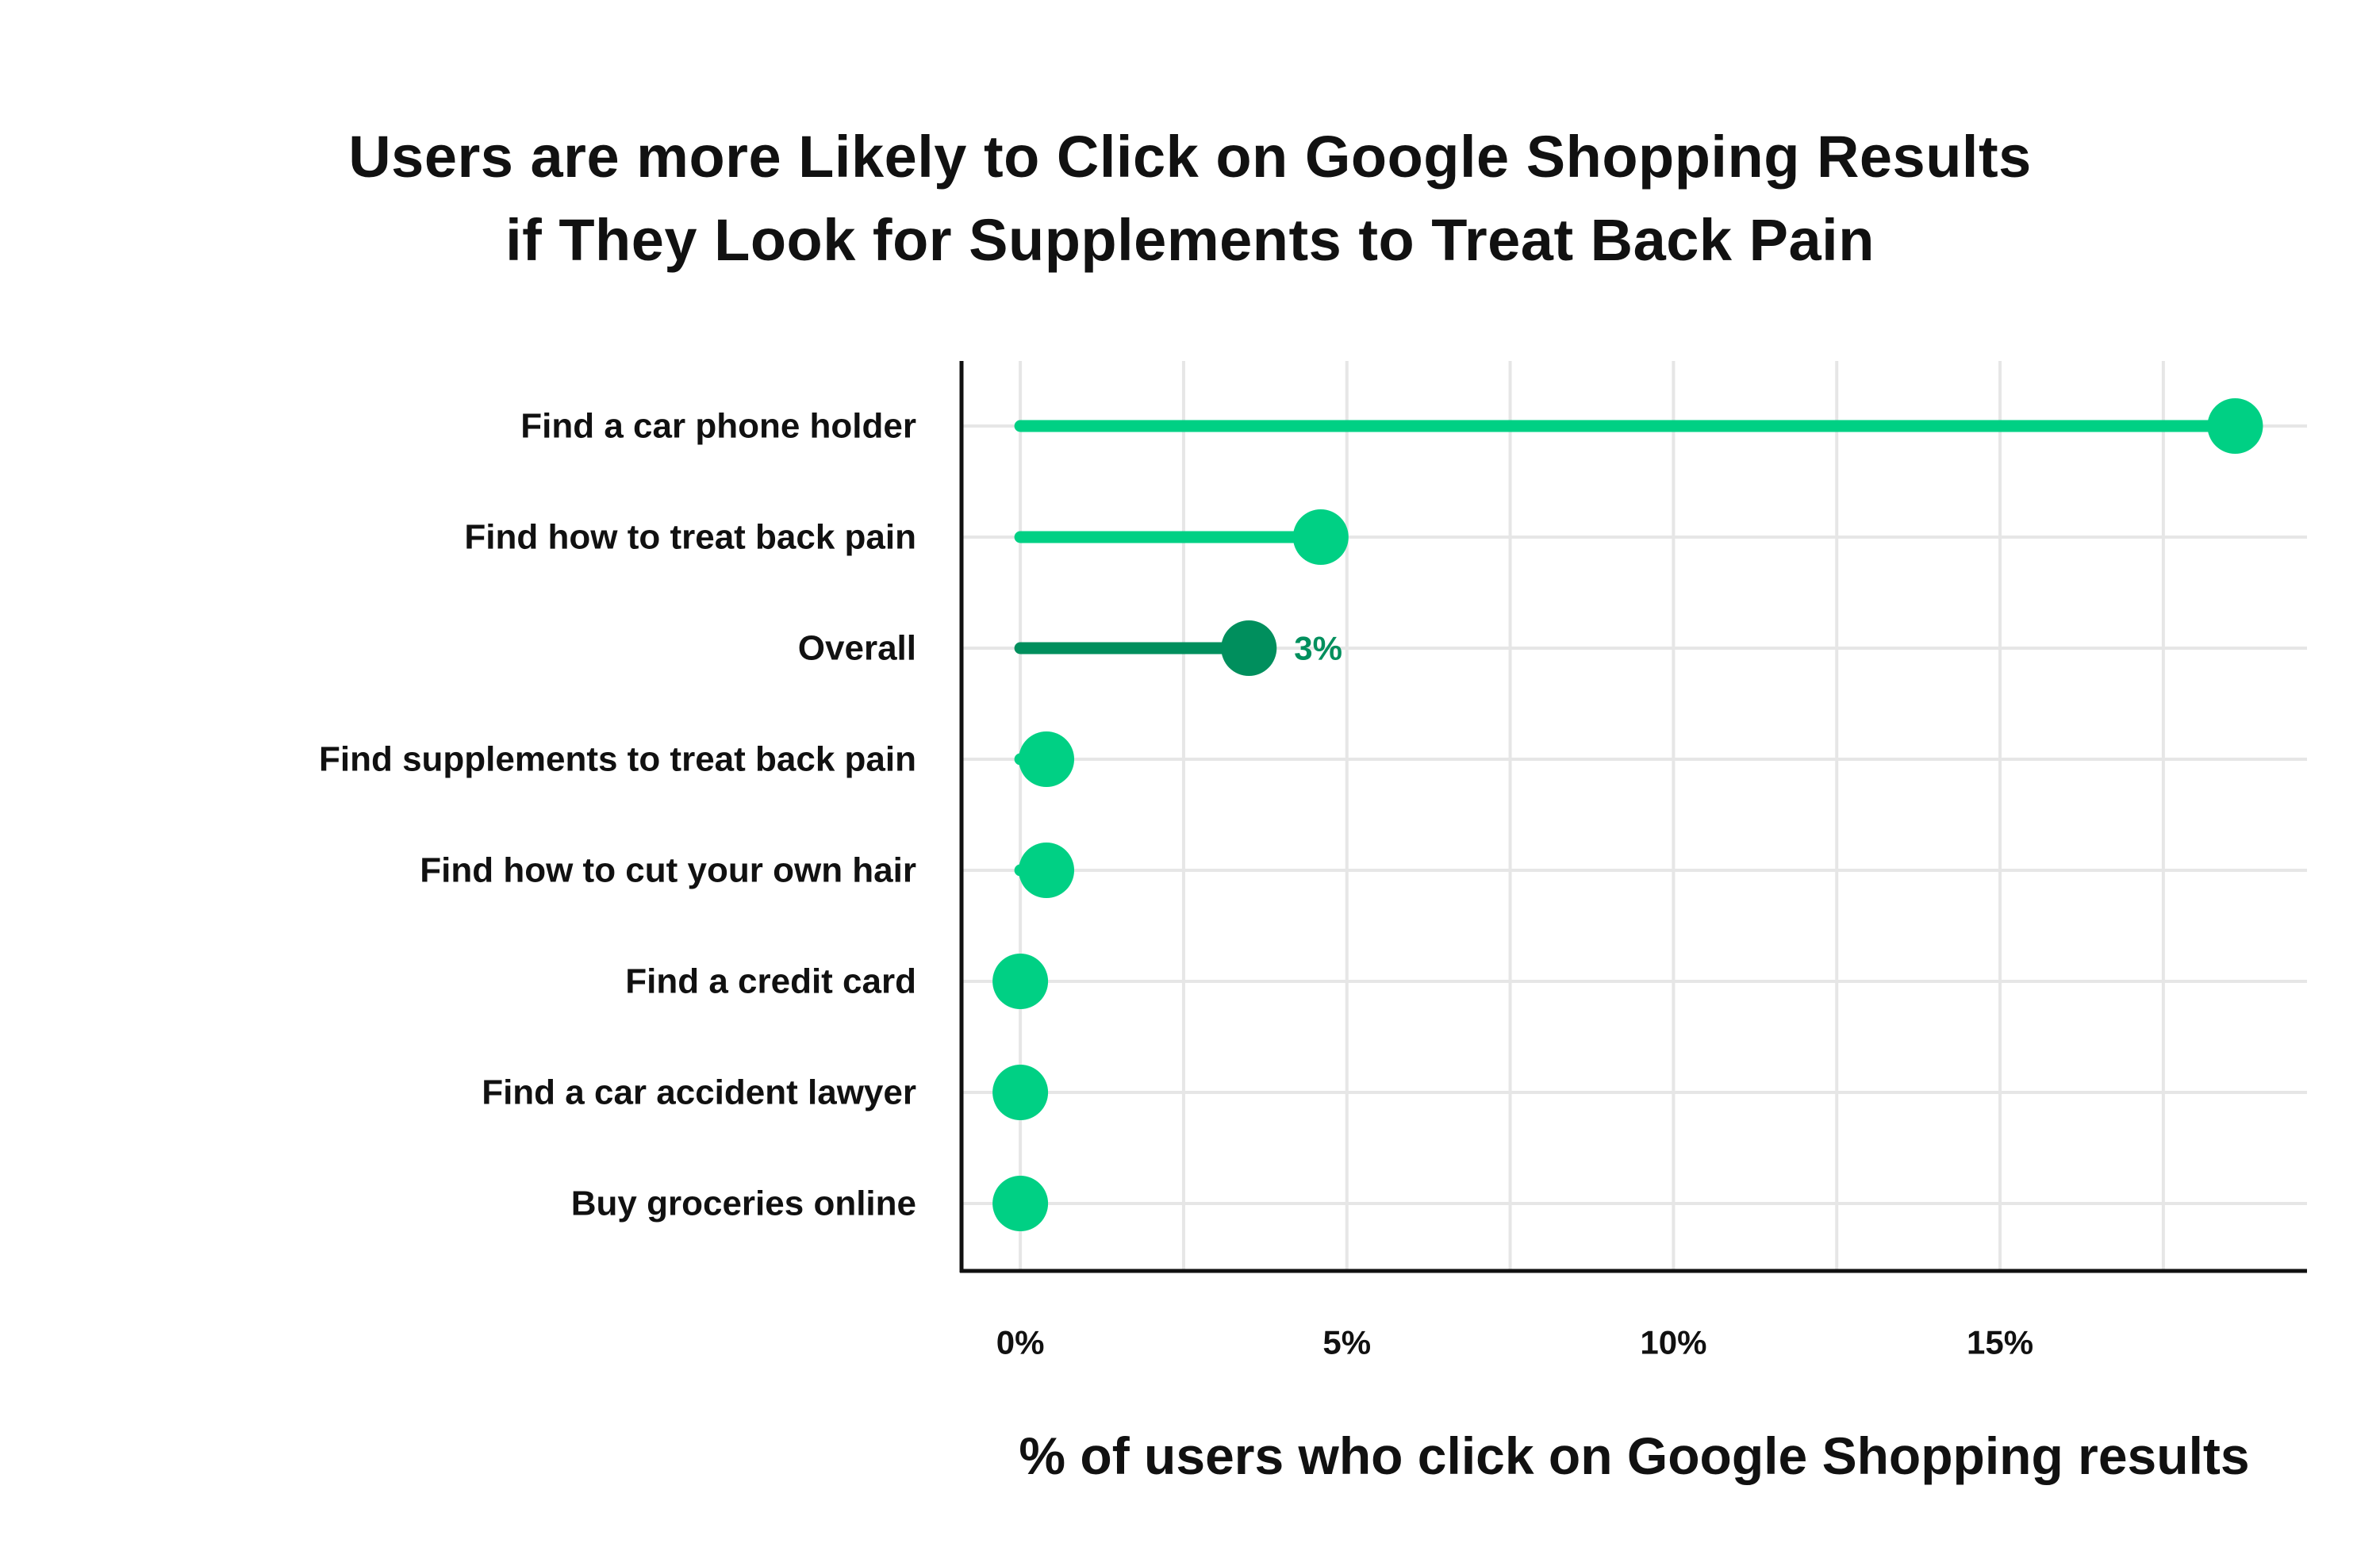 This screenshot has width=2380, height=1547. Describe the element at coordinates (1047, 870) in the screenshot. I see `lollipop-dot-find-how-to-cut-your-own-hair` at that location.